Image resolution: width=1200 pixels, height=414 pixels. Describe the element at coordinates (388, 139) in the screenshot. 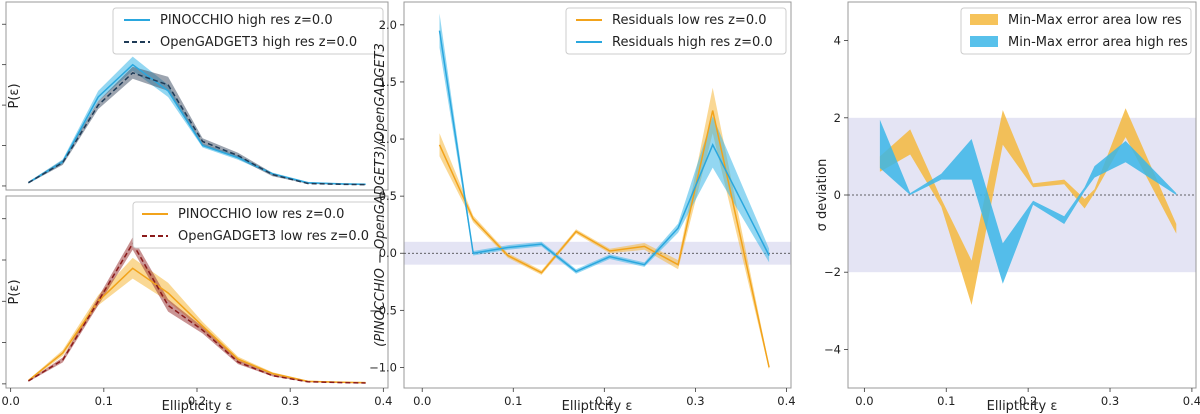

I see `y-tick-label: 1.0` at that location.